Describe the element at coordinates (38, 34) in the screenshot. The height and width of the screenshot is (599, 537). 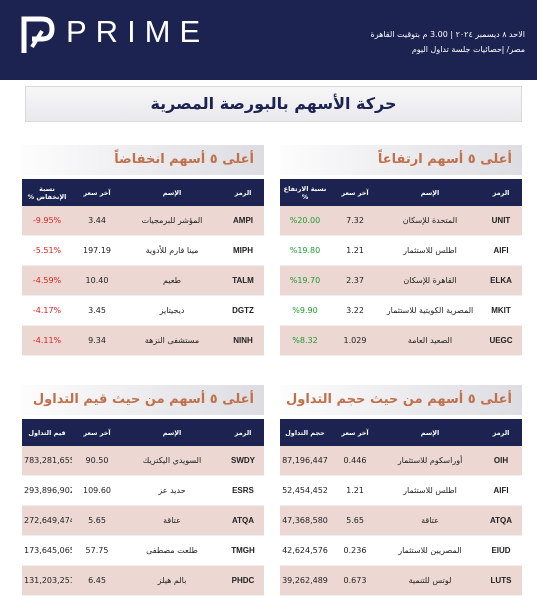
I see `logo-icon` at that location.